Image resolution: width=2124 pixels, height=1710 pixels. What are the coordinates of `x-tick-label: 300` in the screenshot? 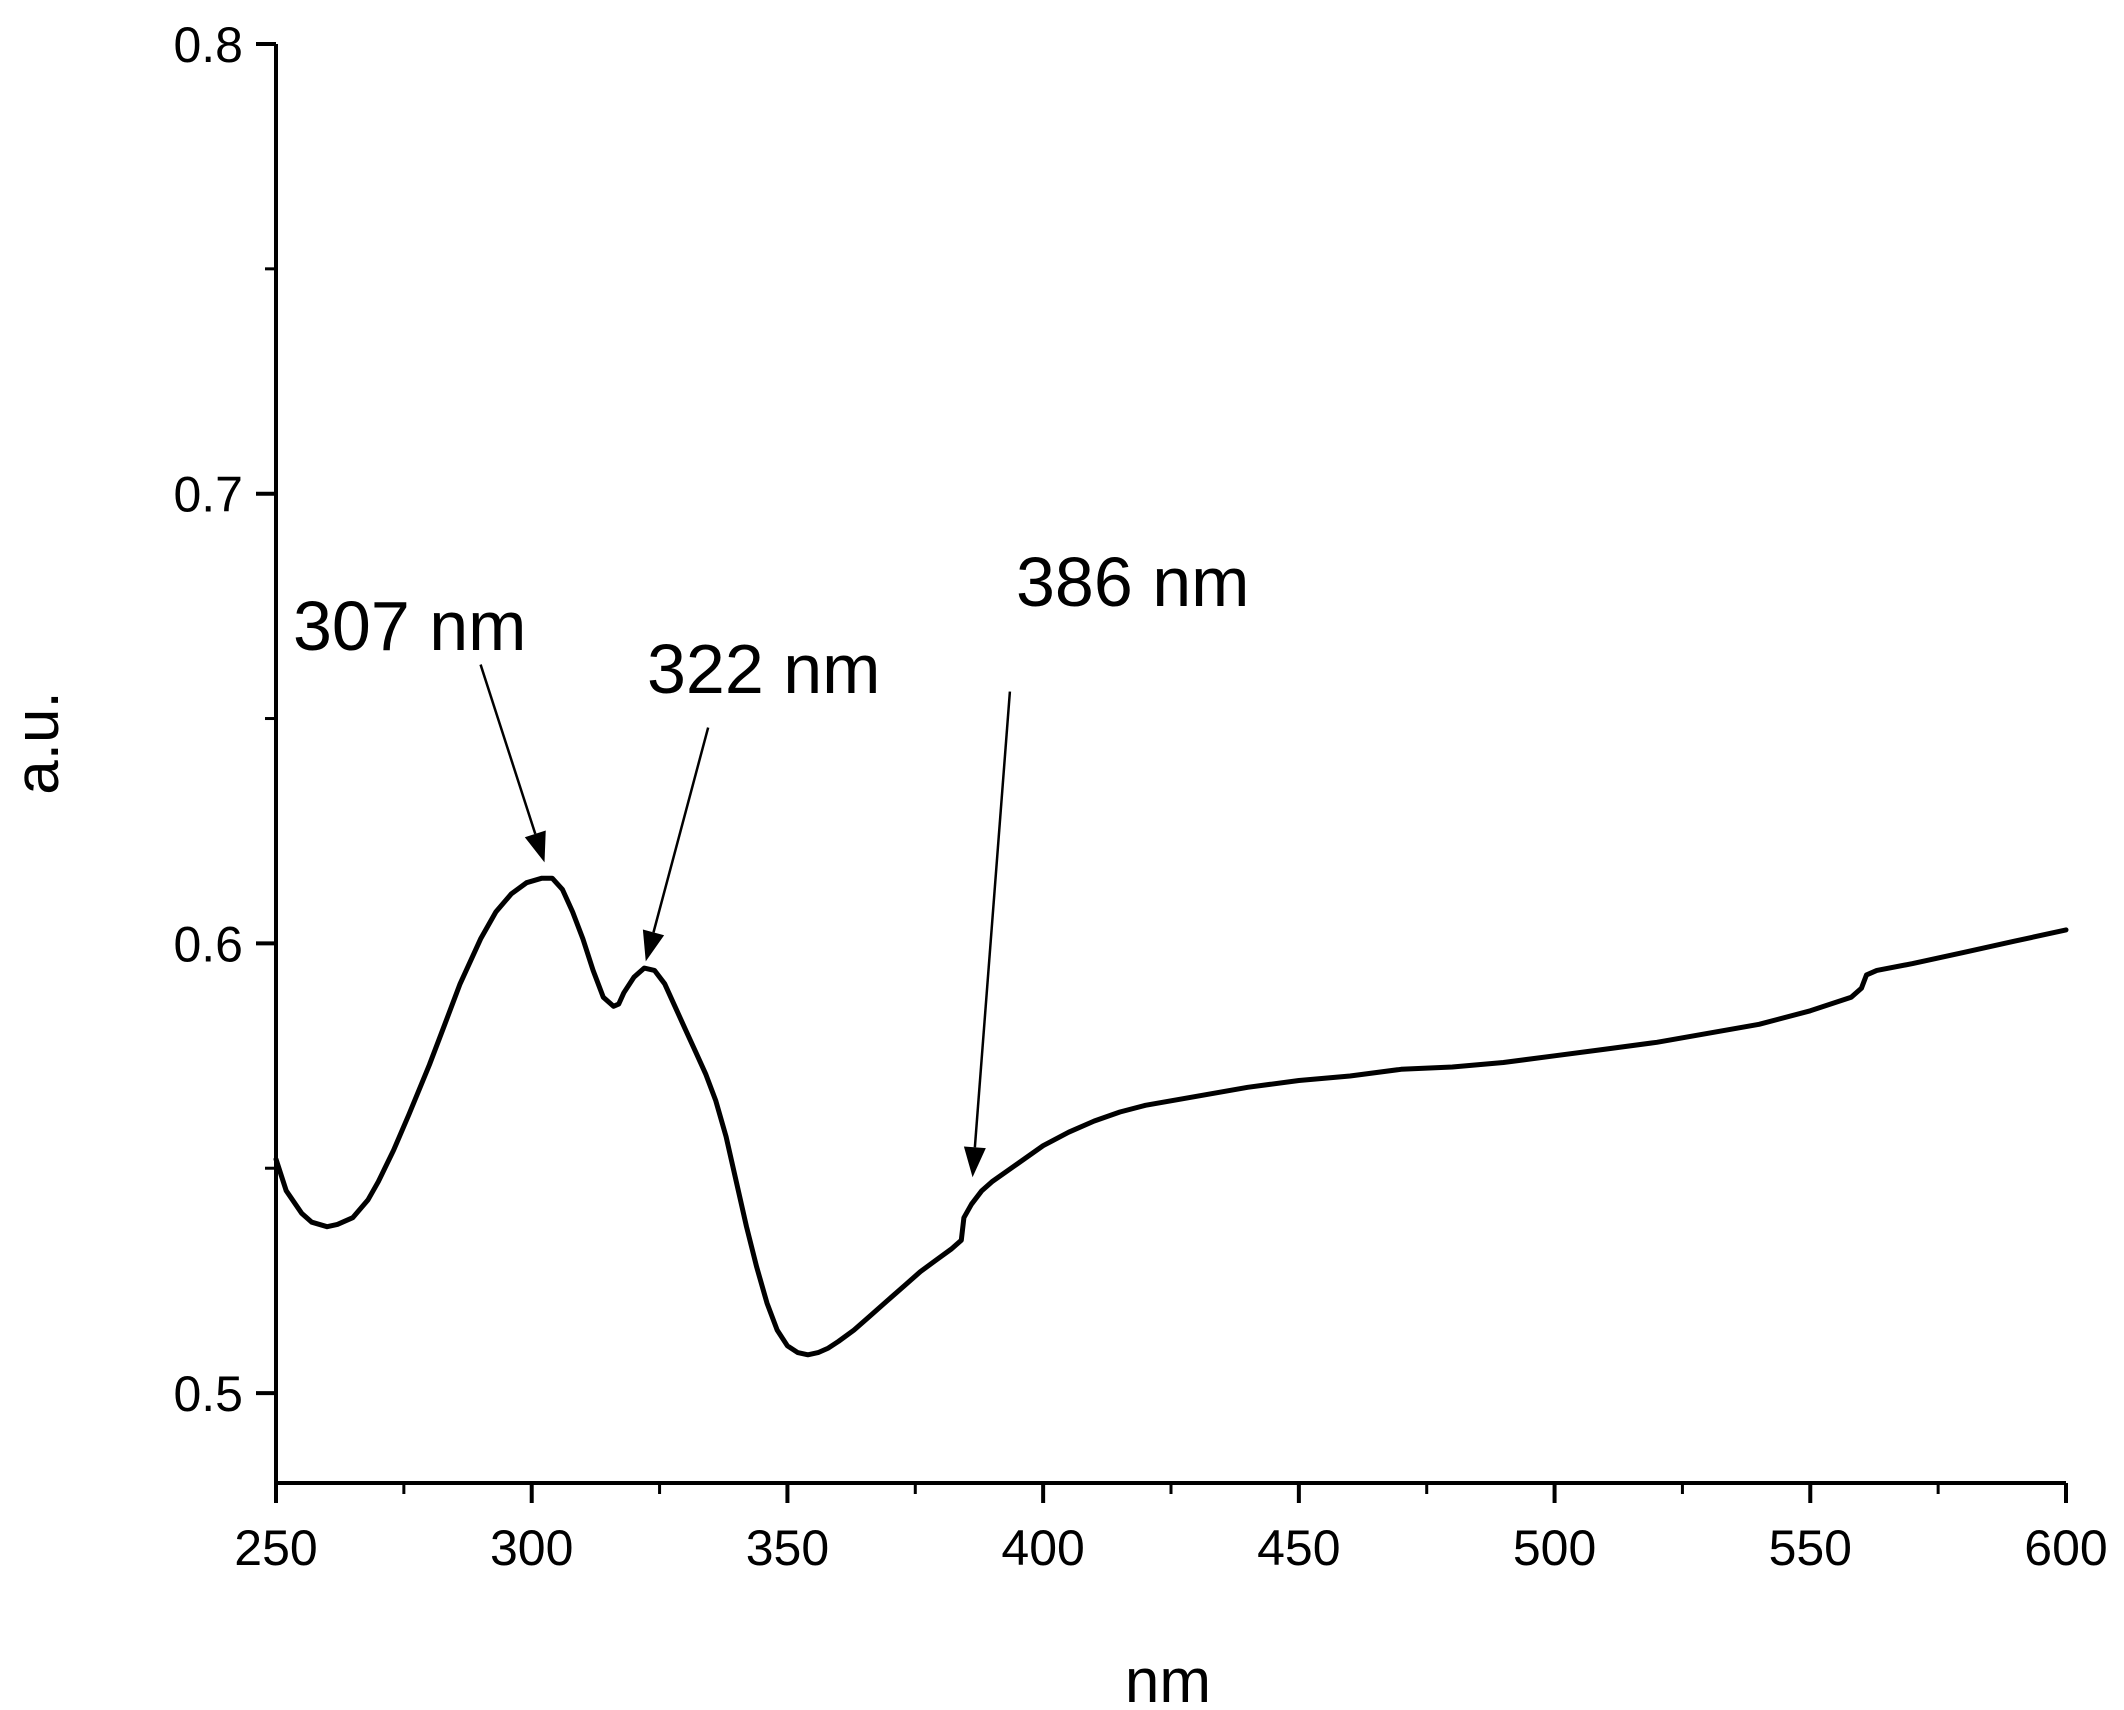 It's located at (531, 1548).